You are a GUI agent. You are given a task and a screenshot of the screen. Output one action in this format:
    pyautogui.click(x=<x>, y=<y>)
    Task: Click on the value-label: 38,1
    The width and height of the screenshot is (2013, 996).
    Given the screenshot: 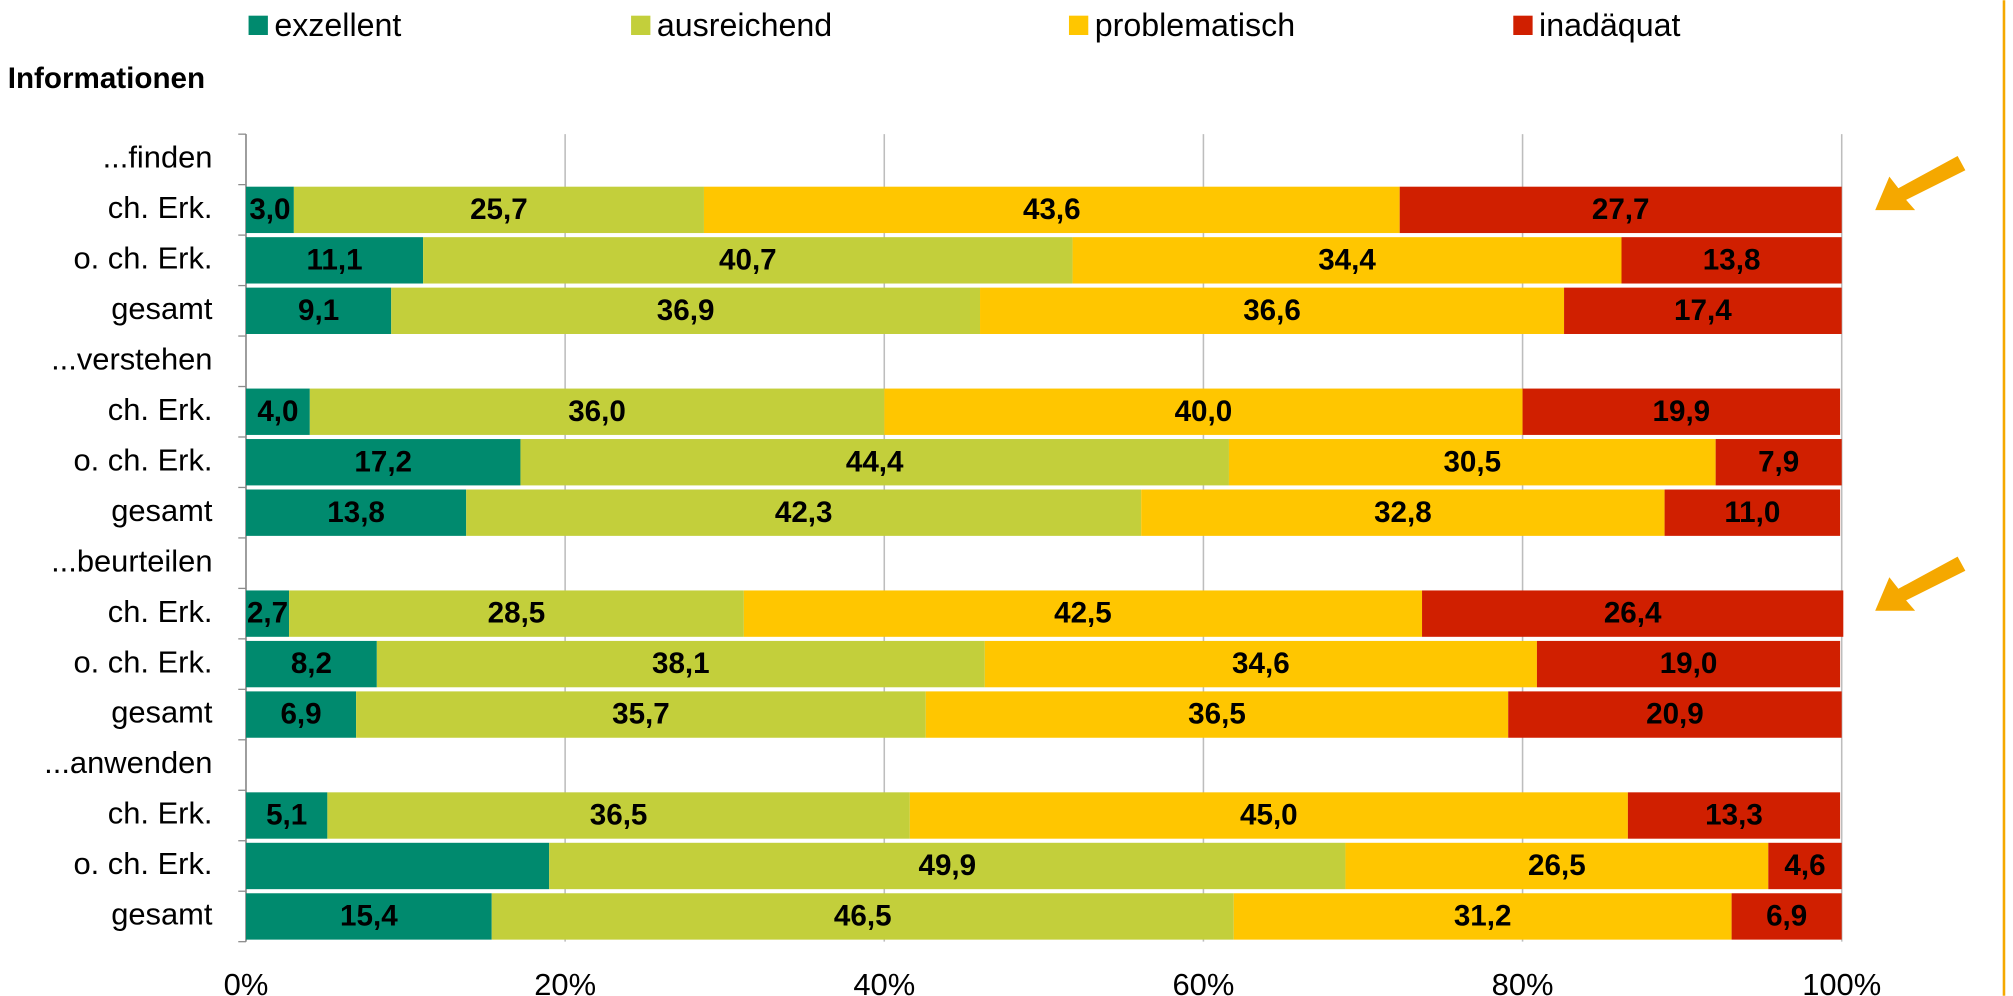 What is the action you would take?
    pyautogui.click(x=681, y=663)
    